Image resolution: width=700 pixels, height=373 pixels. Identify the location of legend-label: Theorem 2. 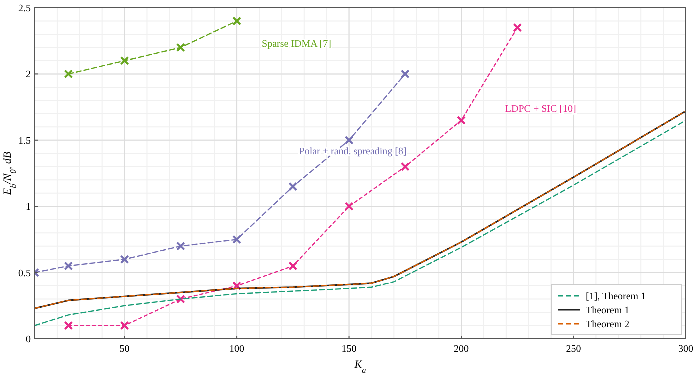
(608, 325).